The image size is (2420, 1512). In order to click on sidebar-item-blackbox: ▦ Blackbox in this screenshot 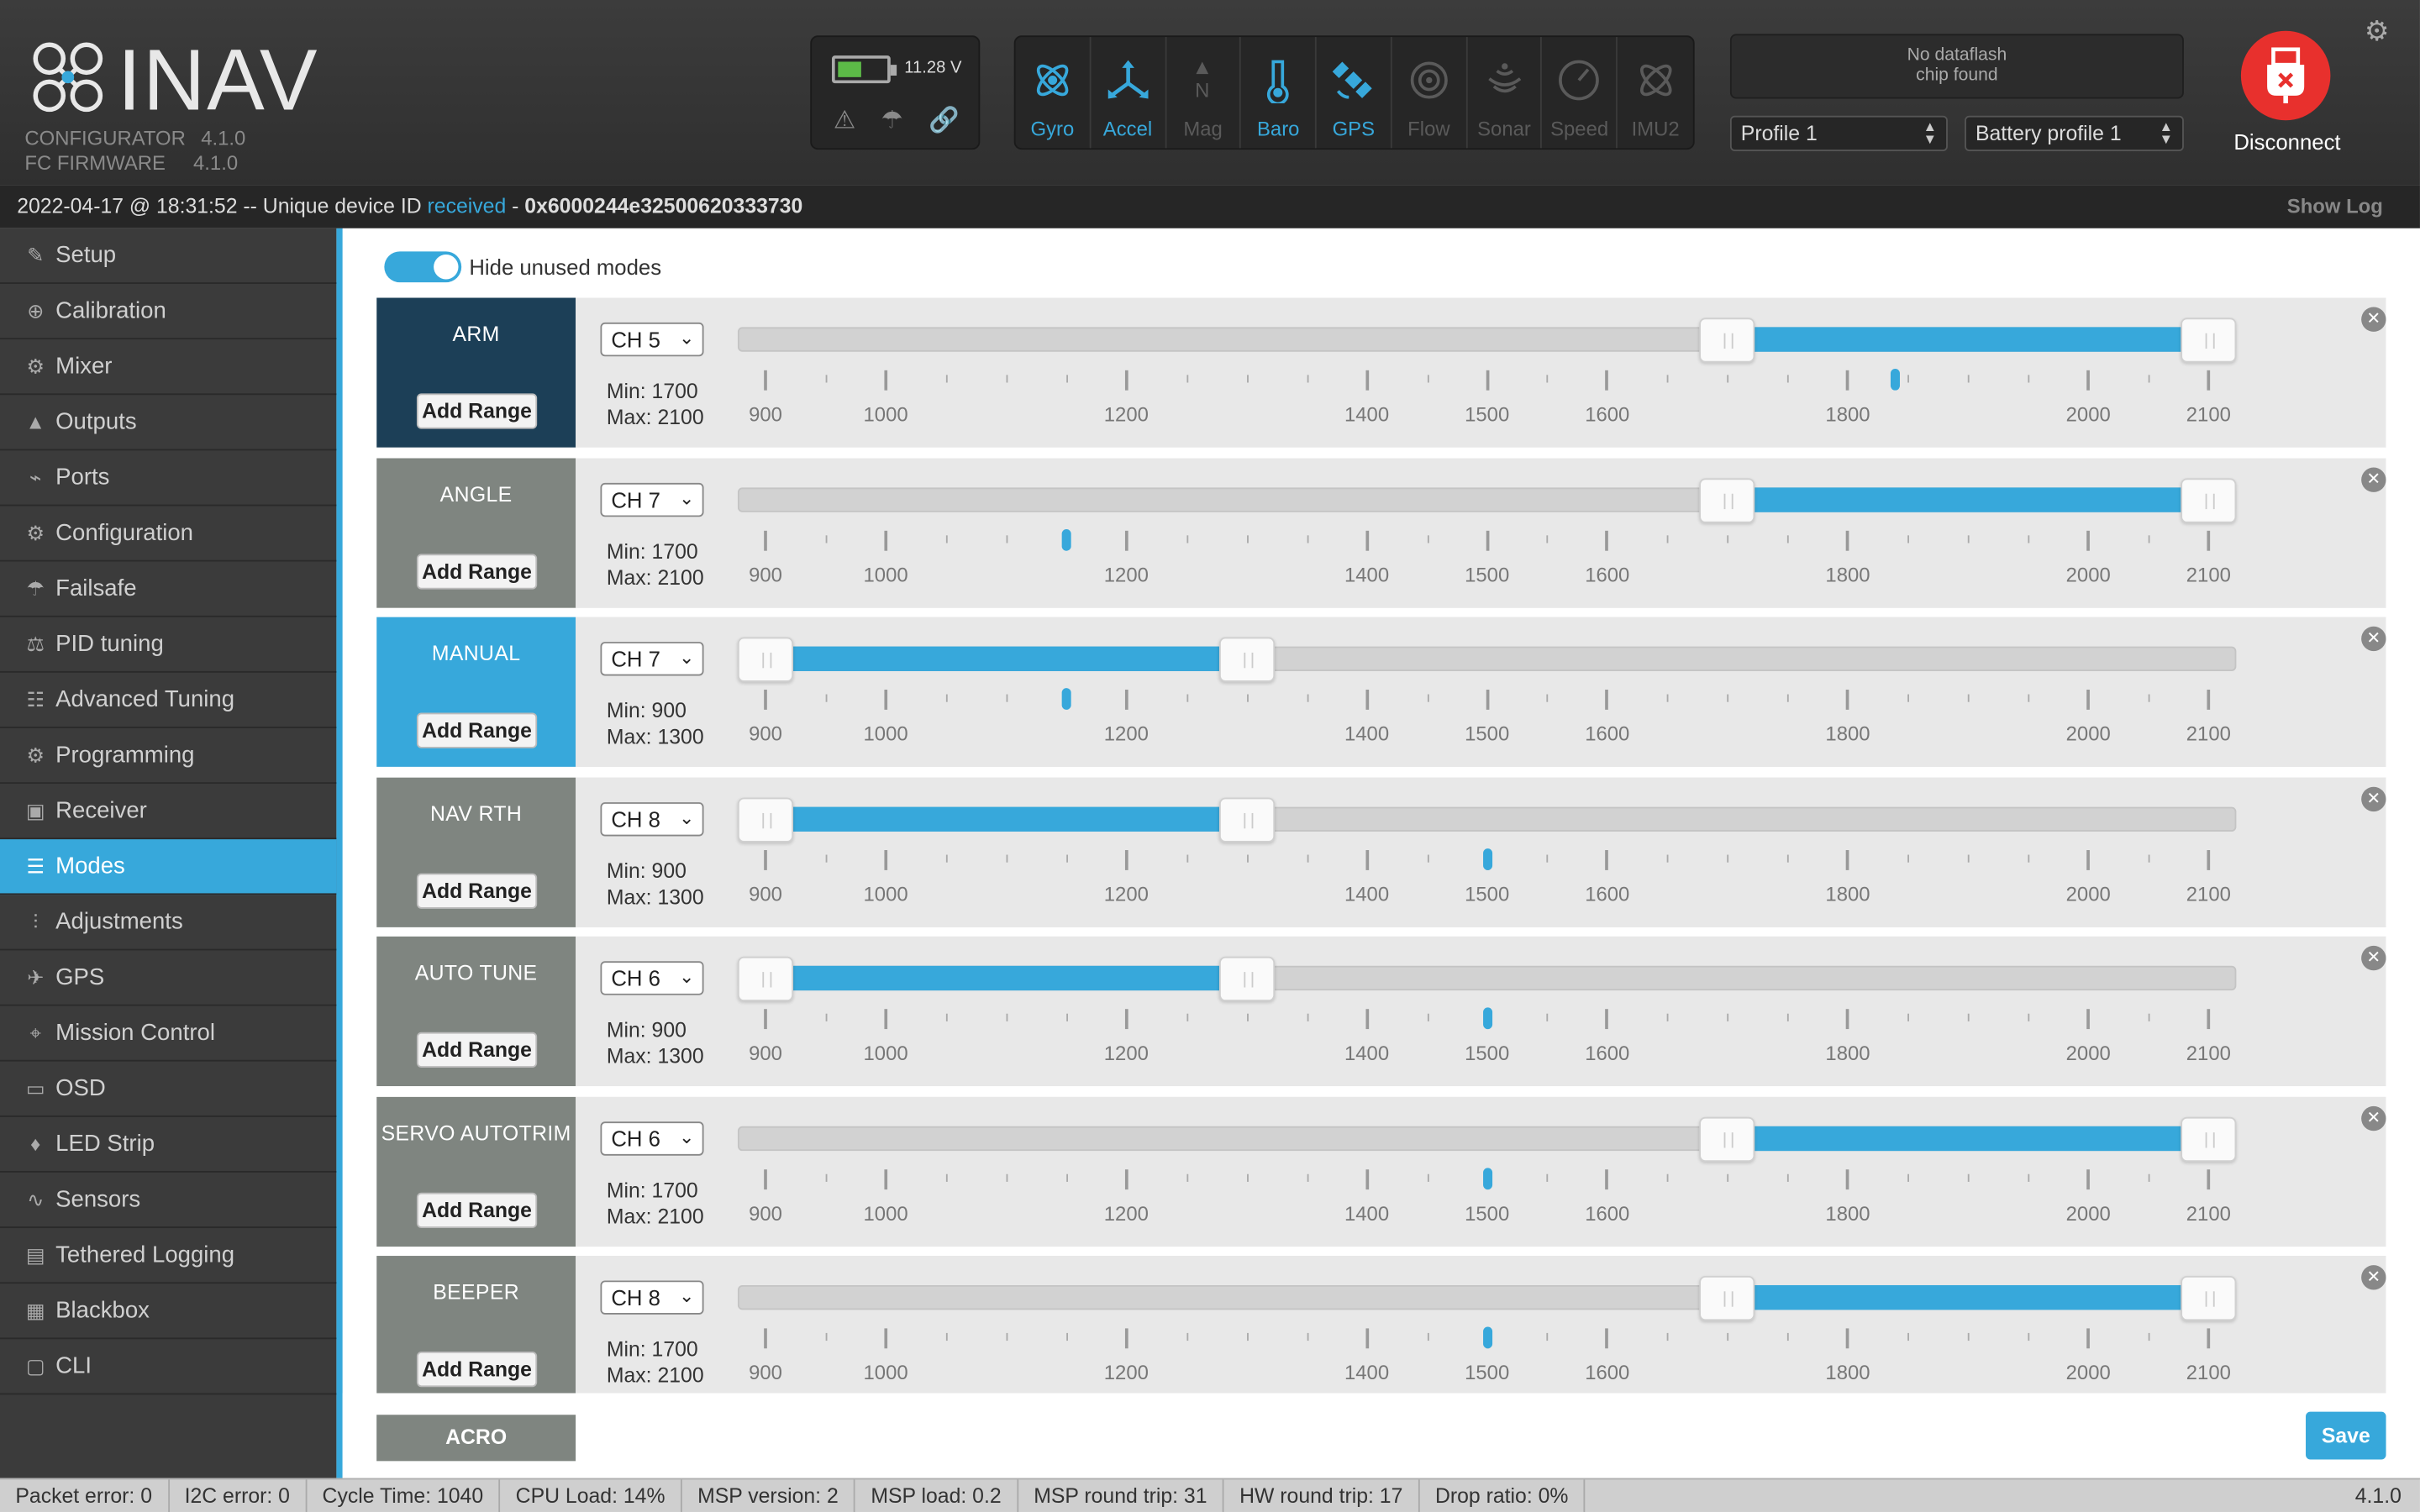, I will do `click(168, 1312)`.